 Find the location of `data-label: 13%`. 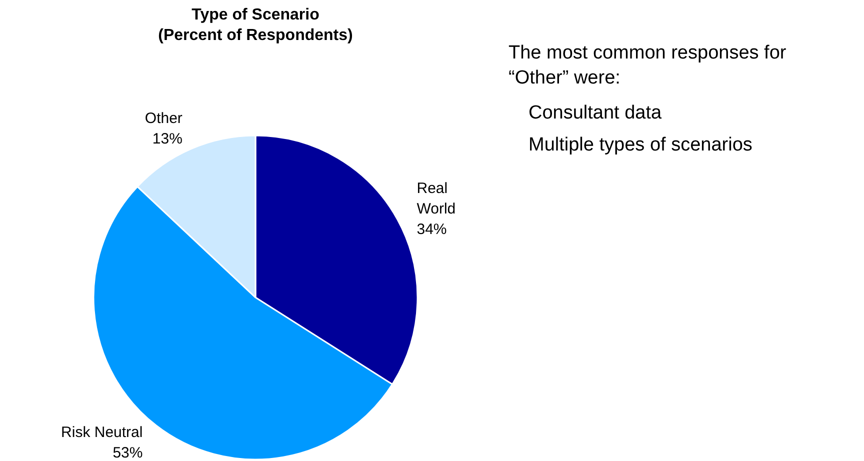

data-label: 13% is located at coordinates (167, 139).